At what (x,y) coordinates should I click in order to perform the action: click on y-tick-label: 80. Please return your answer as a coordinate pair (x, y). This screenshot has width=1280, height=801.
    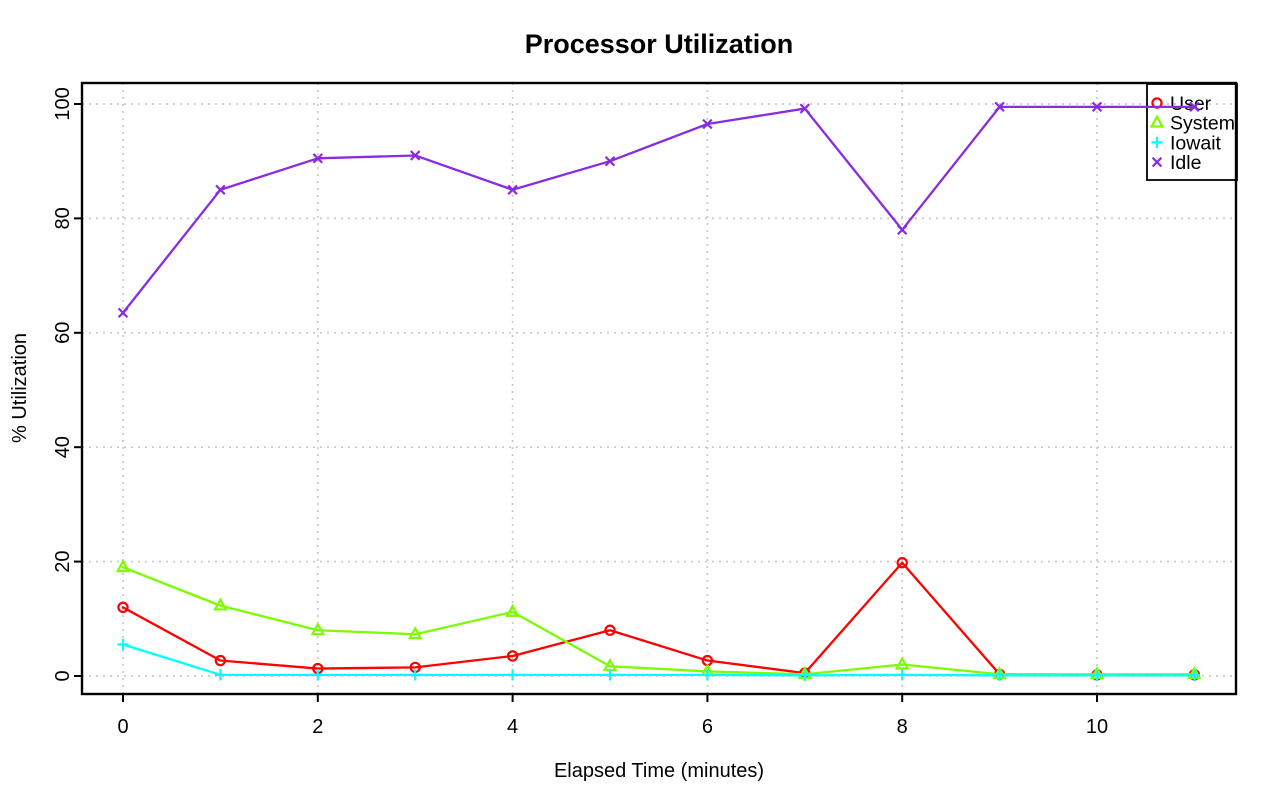
    Looking at the image, I should click on (63, 218).